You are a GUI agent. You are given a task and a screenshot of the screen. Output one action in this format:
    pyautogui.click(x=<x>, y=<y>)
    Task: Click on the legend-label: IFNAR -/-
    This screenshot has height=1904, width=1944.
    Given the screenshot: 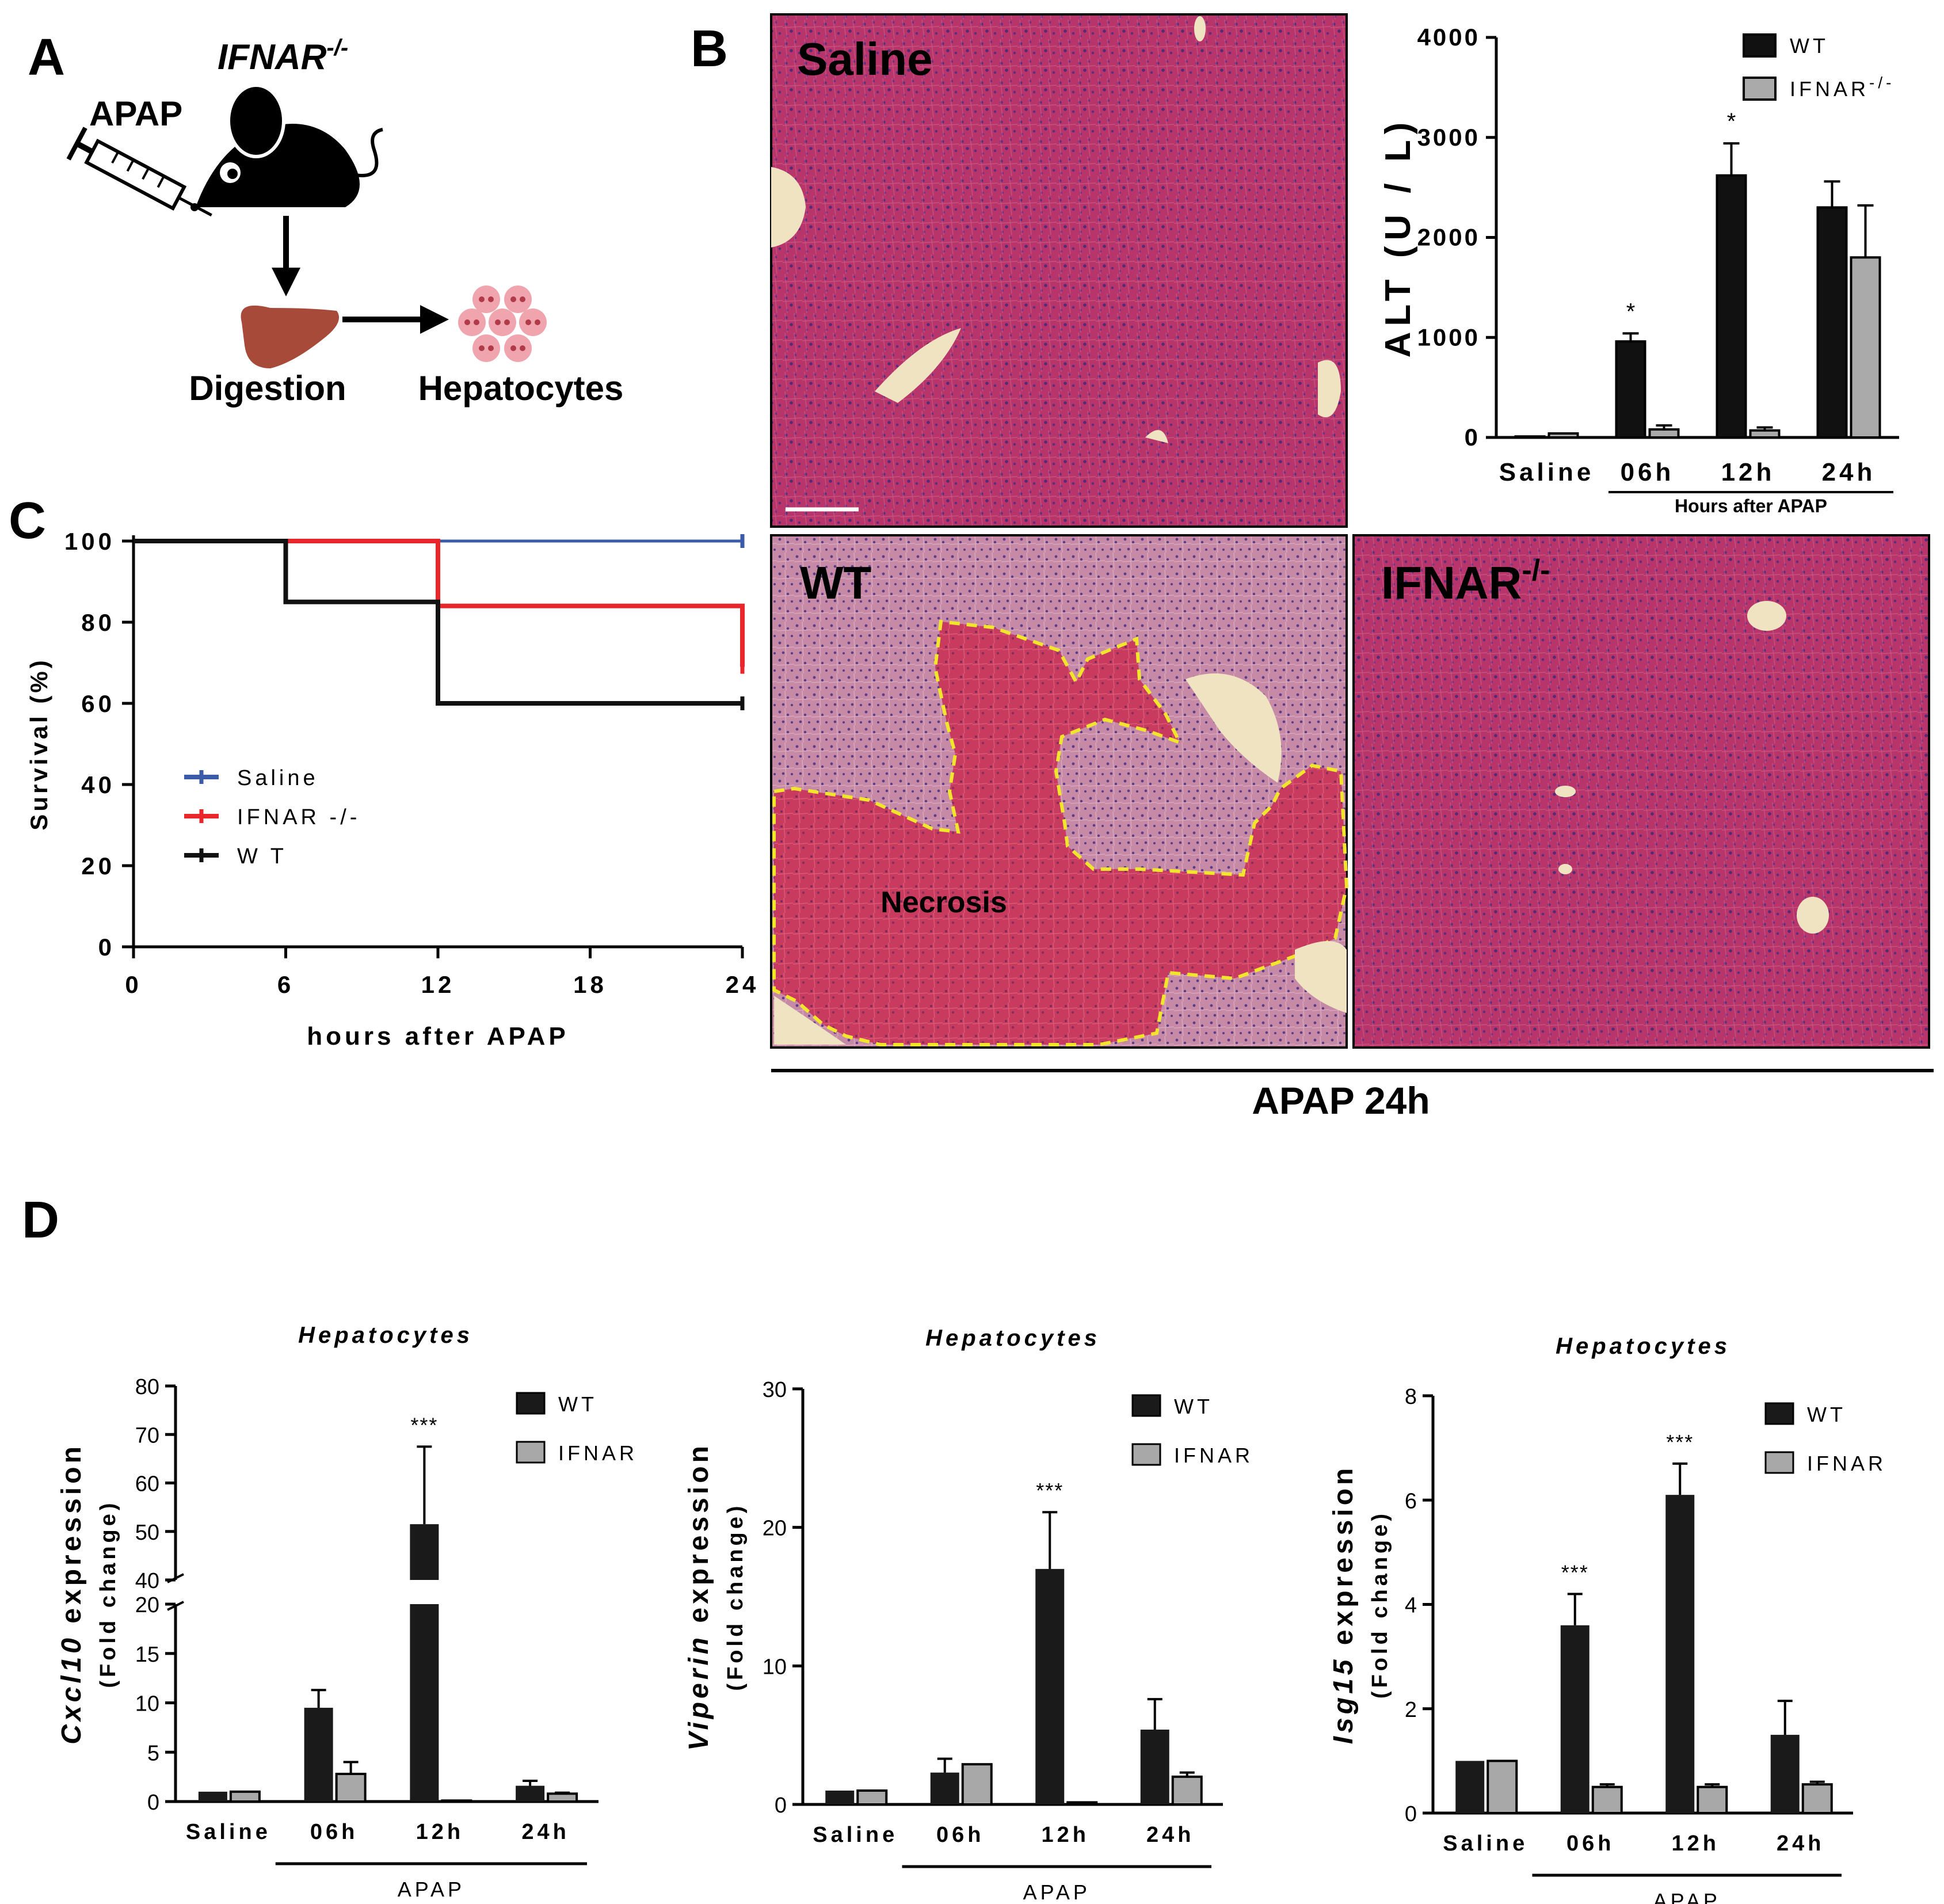 What is the action you would take?
    pyautogui.click(x=298, y=817)
    